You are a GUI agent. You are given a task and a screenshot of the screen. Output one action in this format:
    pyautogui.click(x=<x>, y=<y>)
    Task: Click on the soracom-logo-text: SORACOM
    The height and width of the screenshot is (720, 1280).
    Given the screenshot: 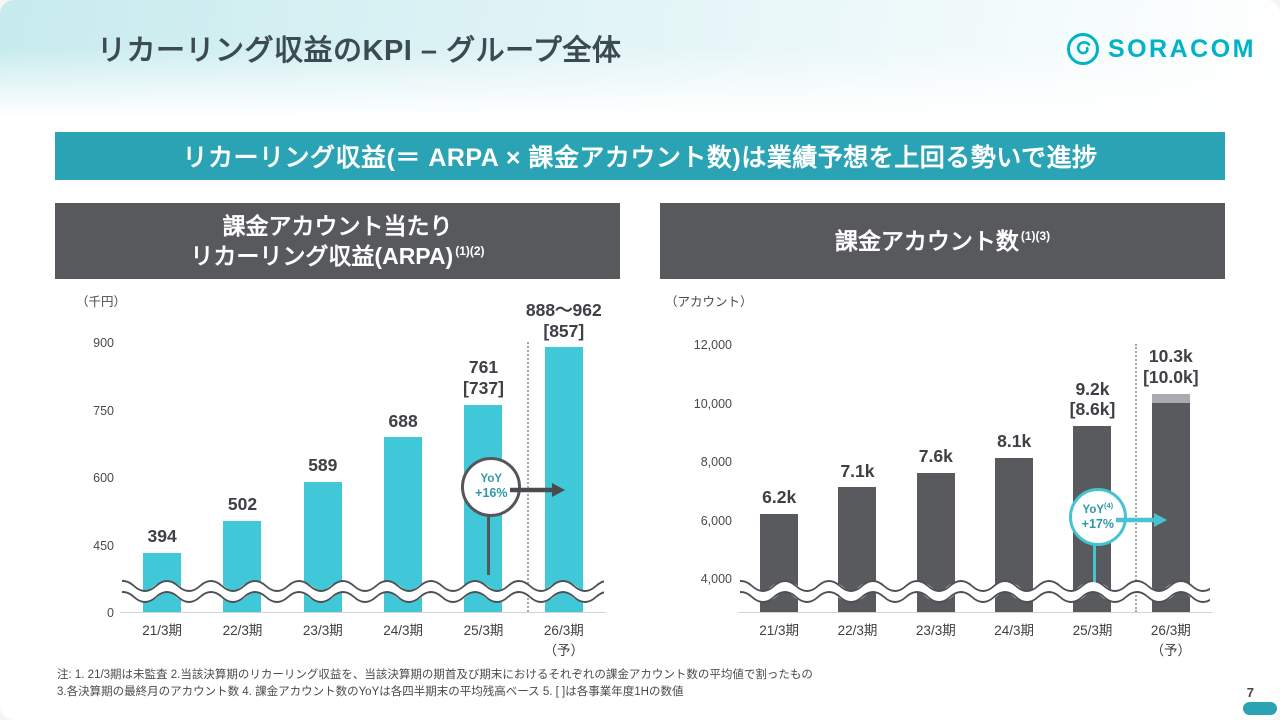 What is the action you would take?
    pyautogui.click(x=1181, y=48)
    